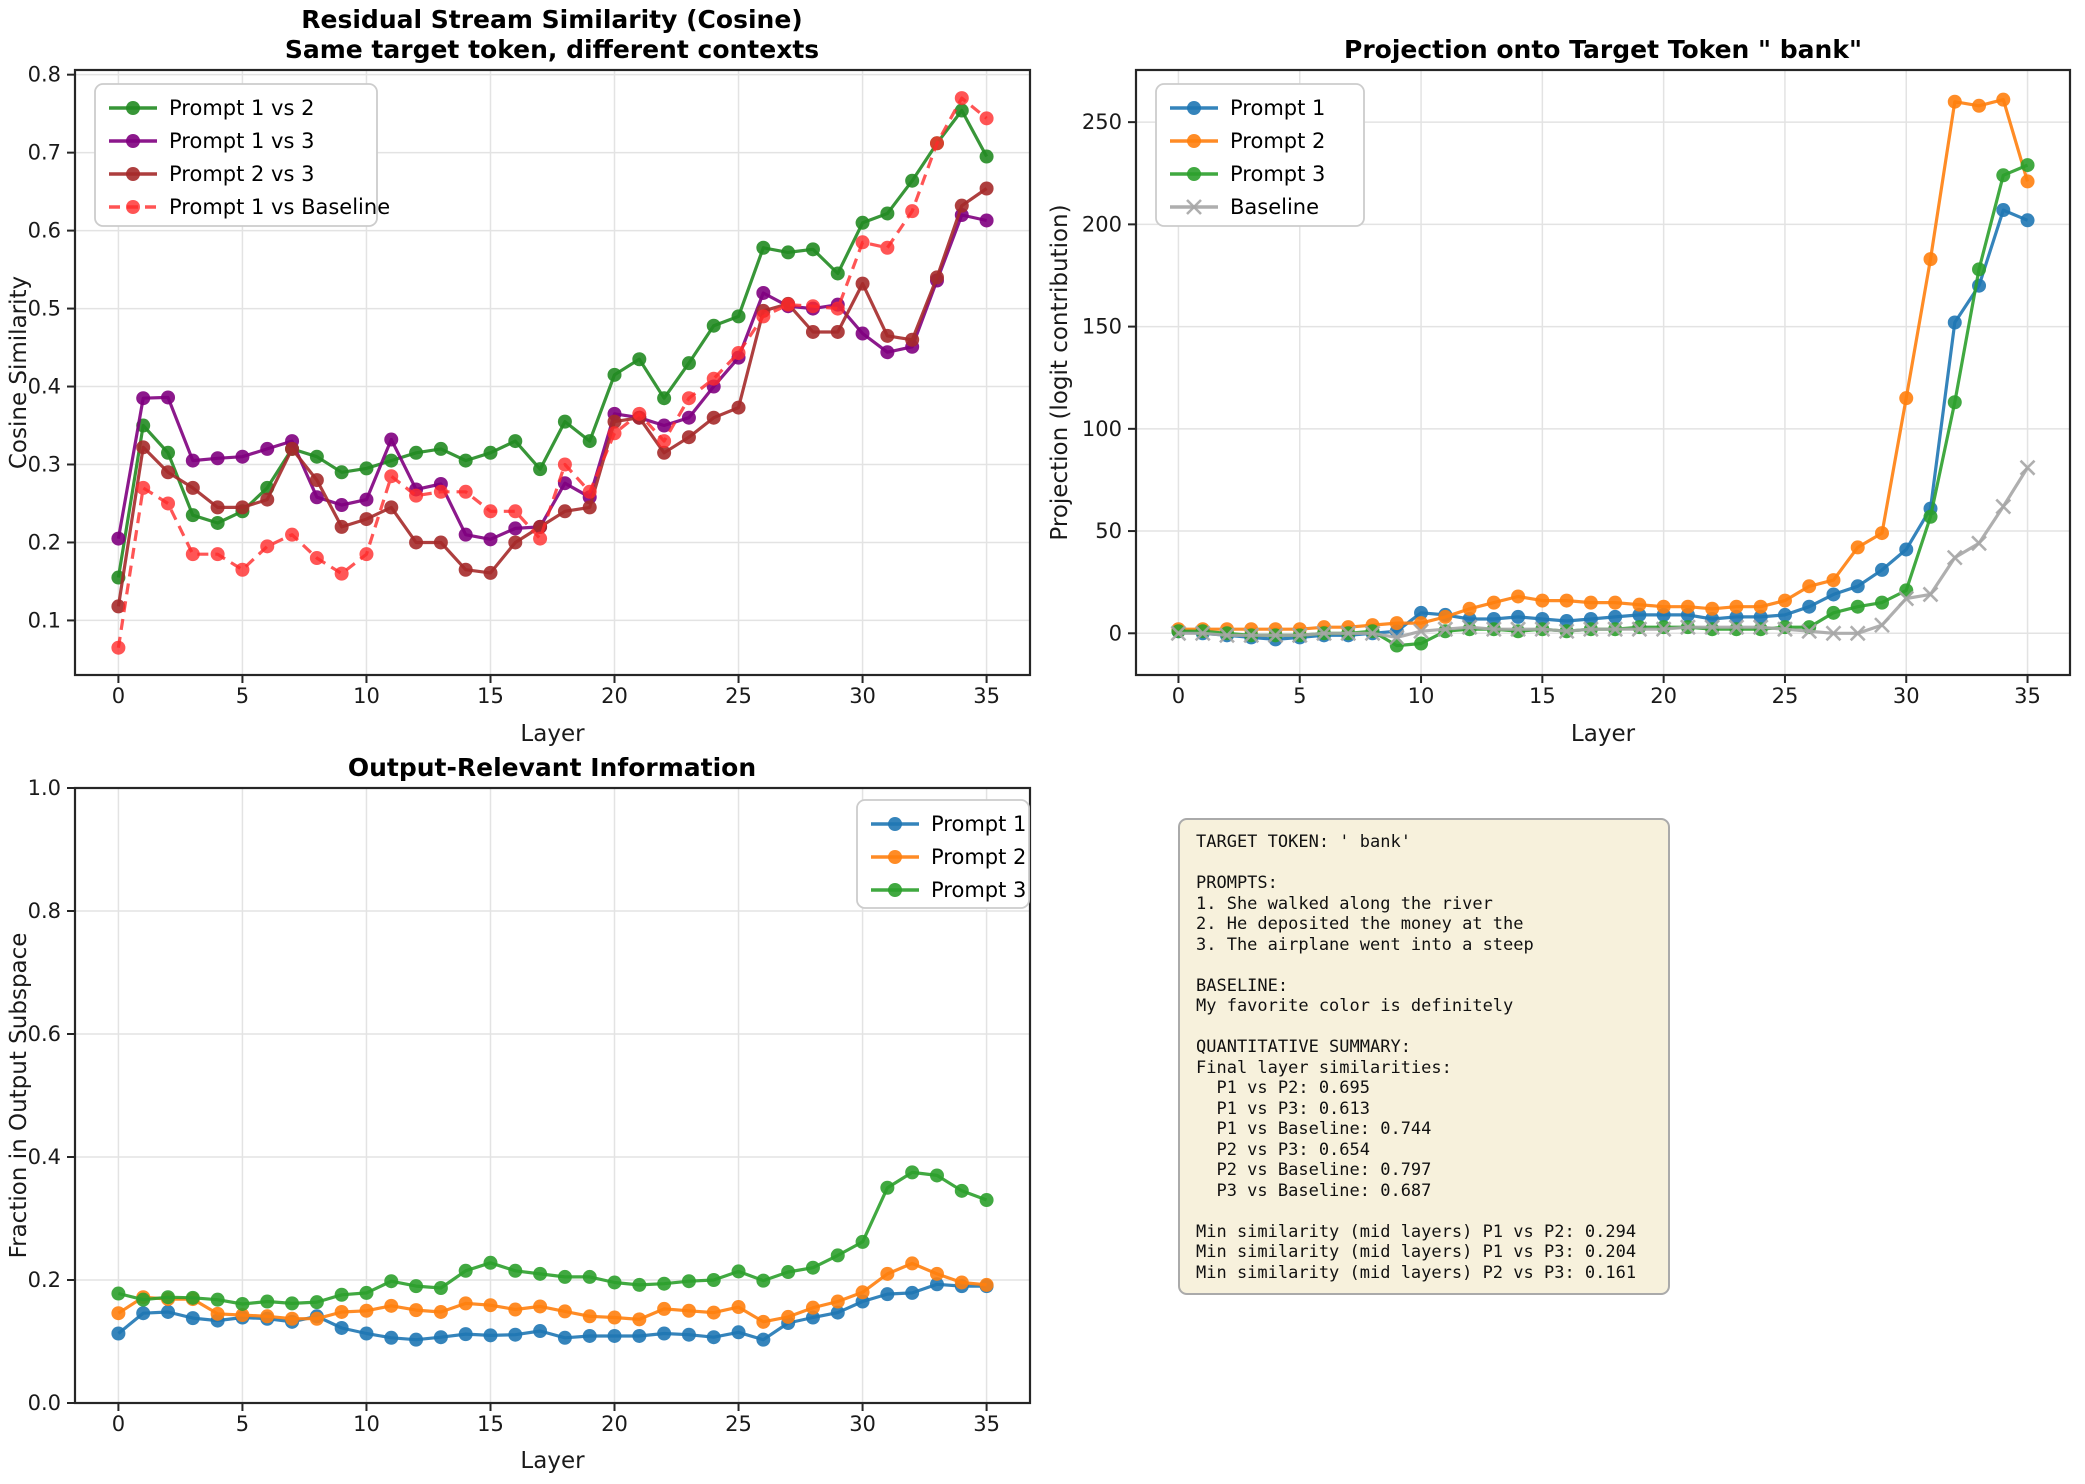 This screenshot has height=1484, width=2085. I want to click on x-tick-label: 0, so click(118, 696).